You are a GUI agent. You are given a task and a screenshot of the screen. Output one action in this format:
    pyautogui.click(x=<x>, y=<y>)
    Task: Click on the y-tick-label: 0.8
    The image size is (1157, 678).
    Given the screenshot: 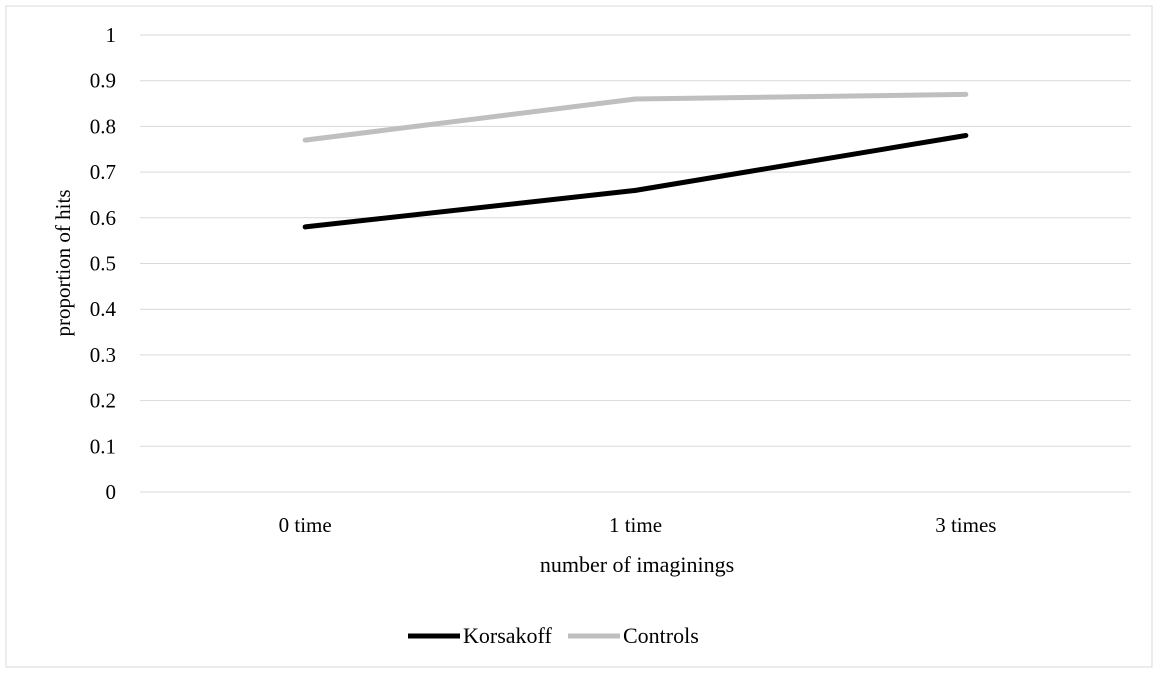 What is the action you would take?
    pyautogui.click(x=103, y=126)
    